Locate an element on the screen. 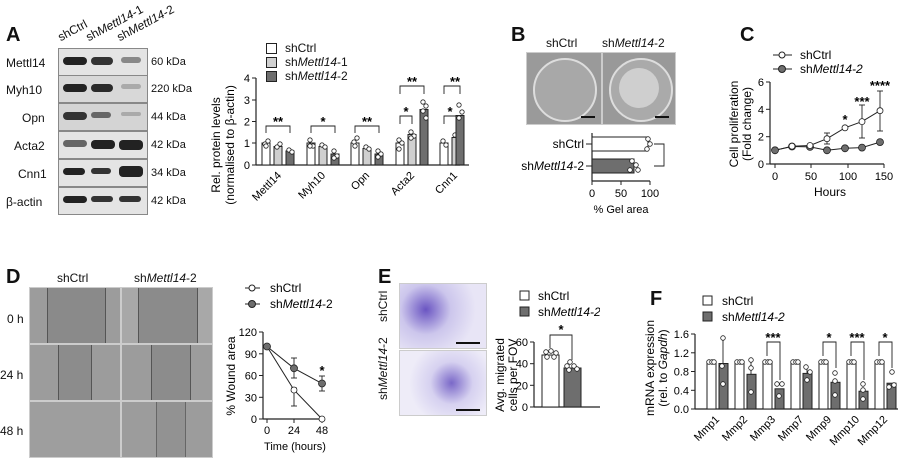 The width and height of the screenshot is (900, 458). panel-label-f: F is located at coordinates (656, 299).